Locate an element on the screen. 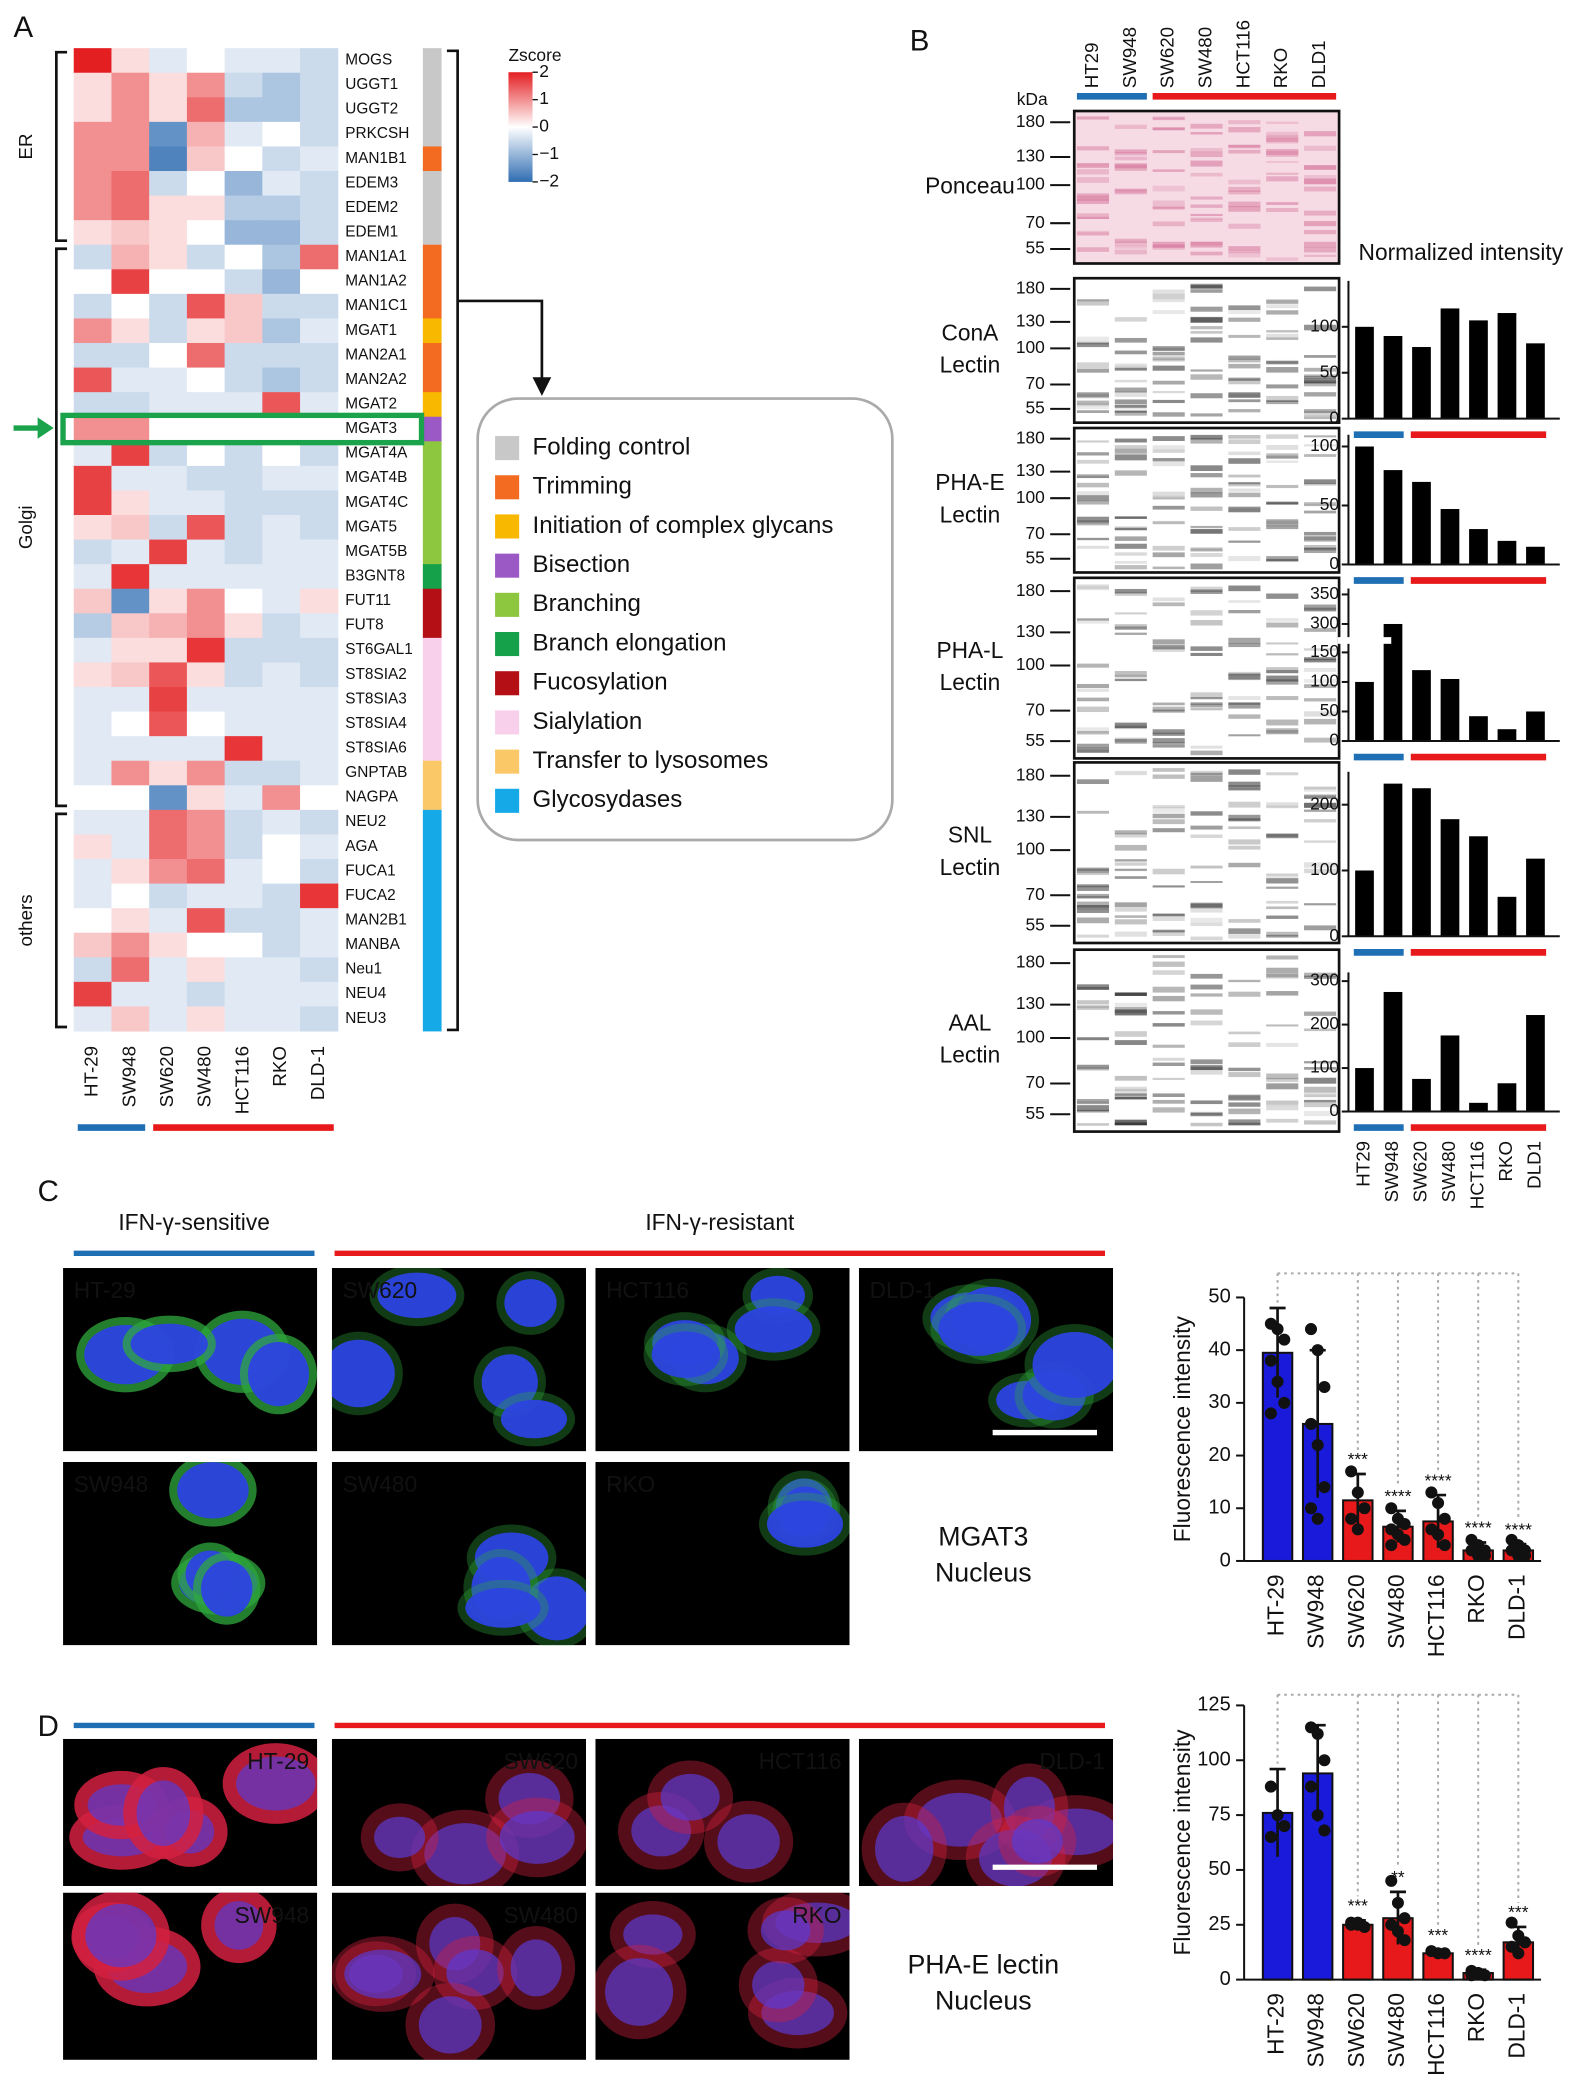 Image resolution: width=1572 pixels, height=2100 pixels. significance: **** is located at coordinates (1518, 1529).